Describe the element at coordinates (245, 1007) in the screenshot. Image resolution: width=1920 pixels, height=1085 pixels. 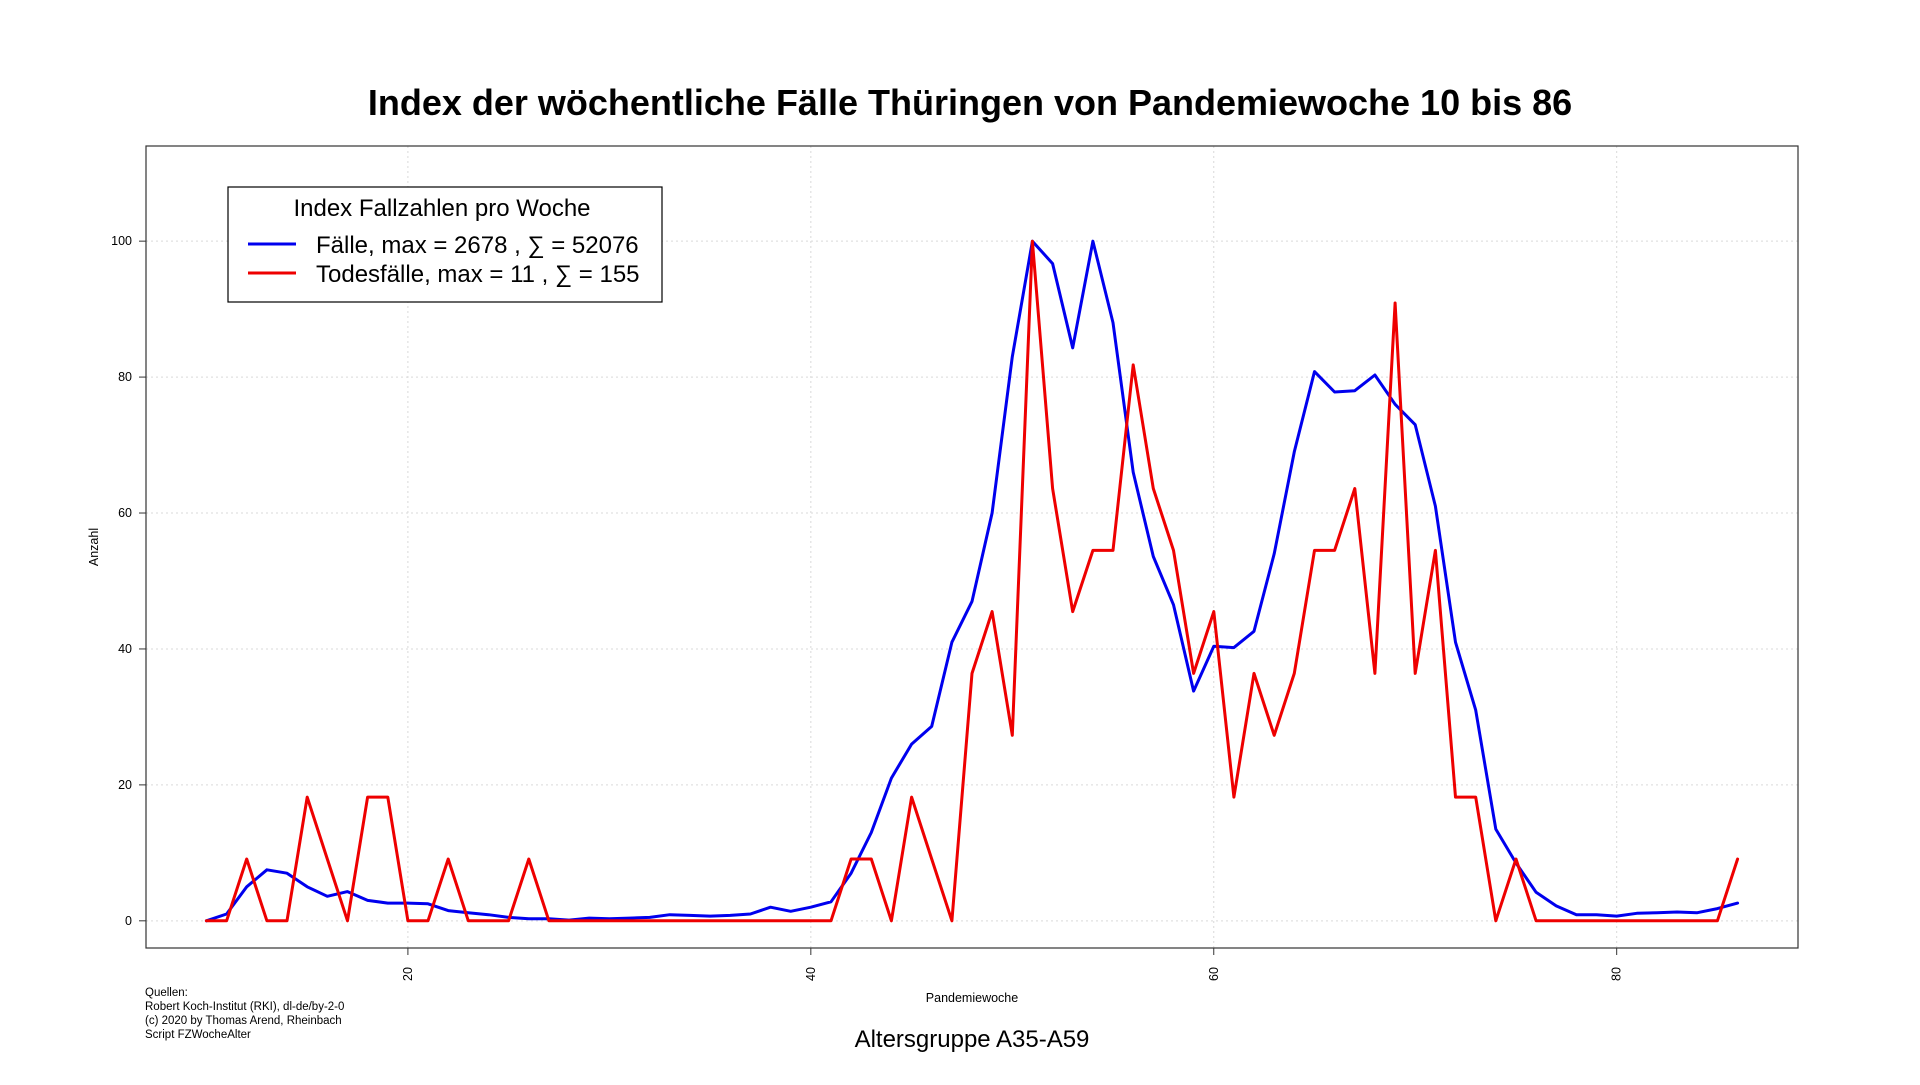
I see `source-line: Robert Koch-Institut (RKI), dl-de/by-2-0` at that location.